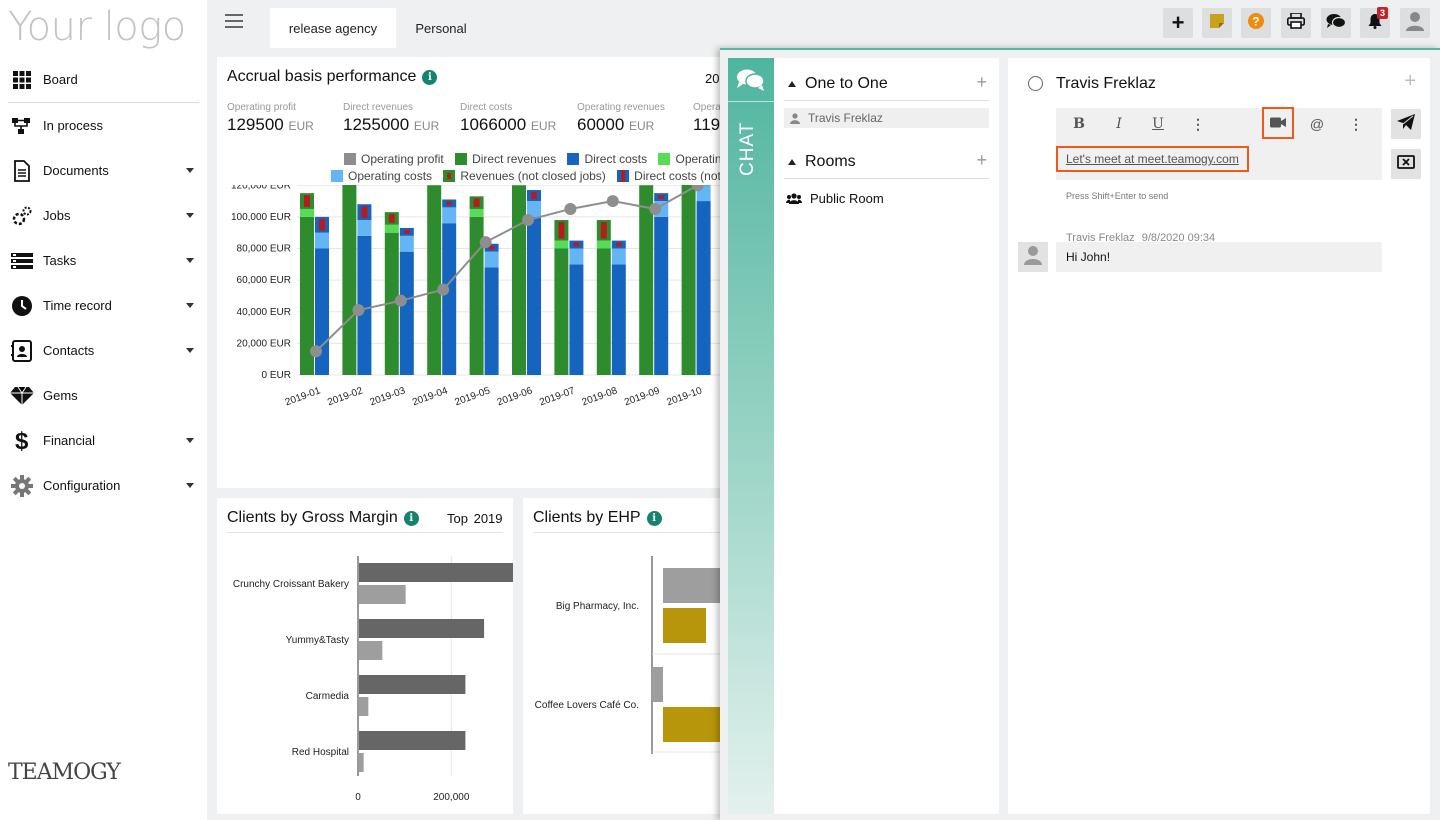 The width and height of the screenshot is (1440, 820). Describe the element at coordinates (1158, 124) in the screenshot. I see `underline-button: U` at that location.